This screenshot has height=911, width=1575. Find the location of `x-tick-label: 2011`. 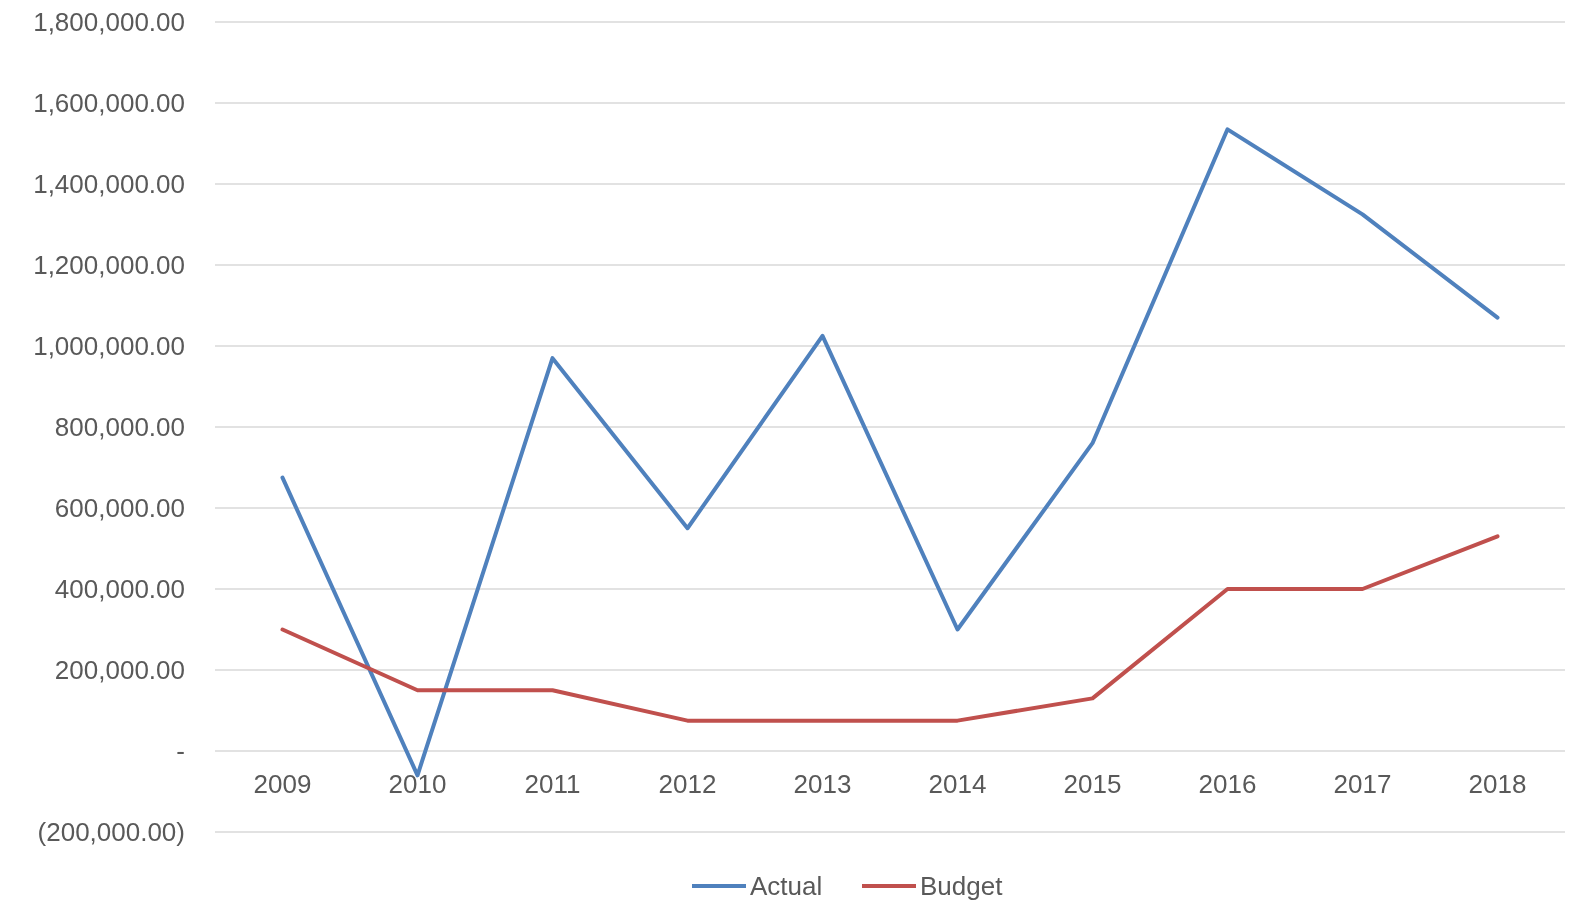

x-tick-label: 2011 is located at coordinates (552, 784).